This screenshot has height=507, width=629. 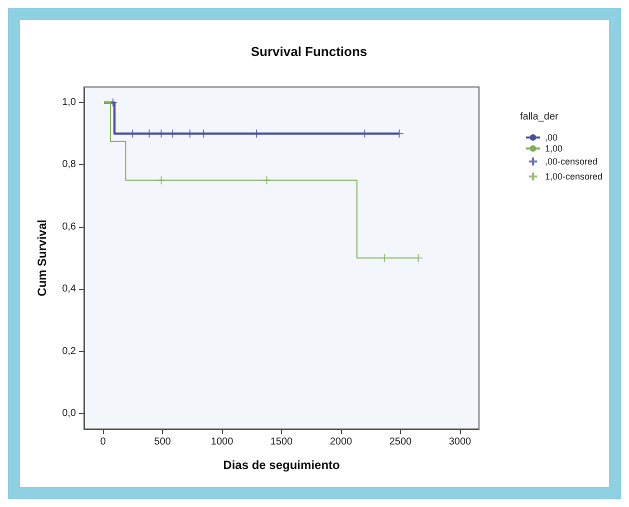 What do you see at coordinates (69, 164) in the screenshot?
I see `y-tick-label: 0,8` at bounding box center [69, 164].